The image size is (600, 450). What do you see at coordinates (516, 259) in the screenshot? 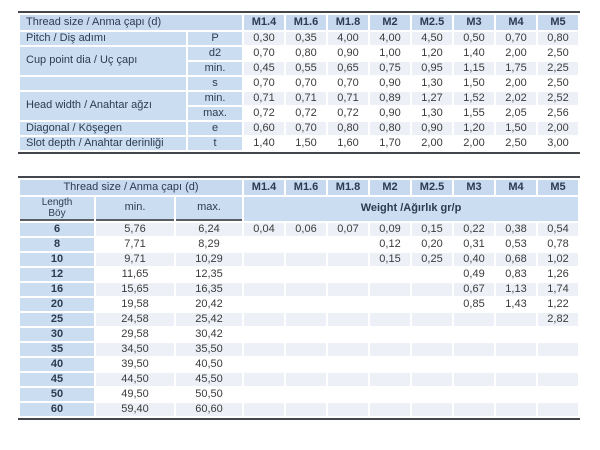
I see `weight-value: 0,68` at bounding box center [516, 259].